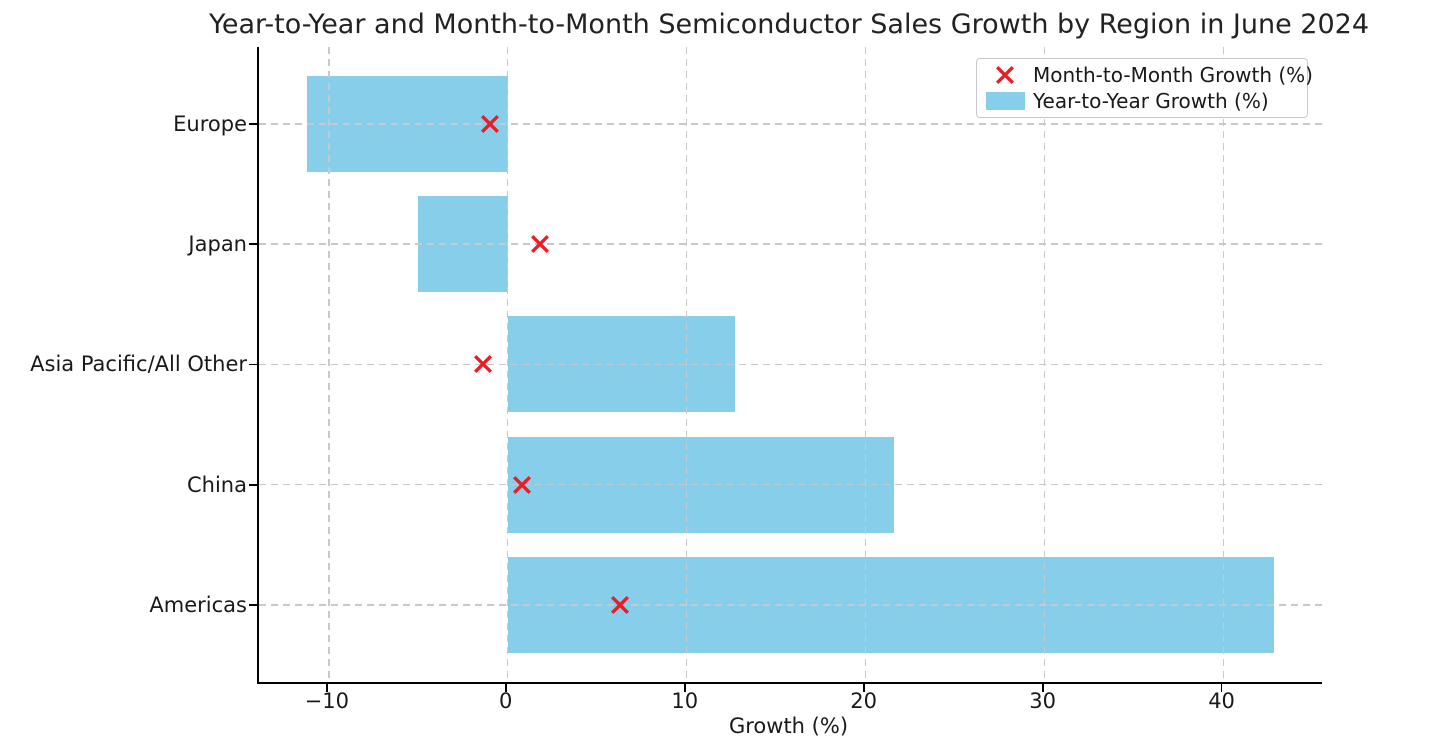 Image resolution: width=1456 pixels, height=755 pixels. I want to click on y-tick-asia-pacific-all-other, so click(253, 364).